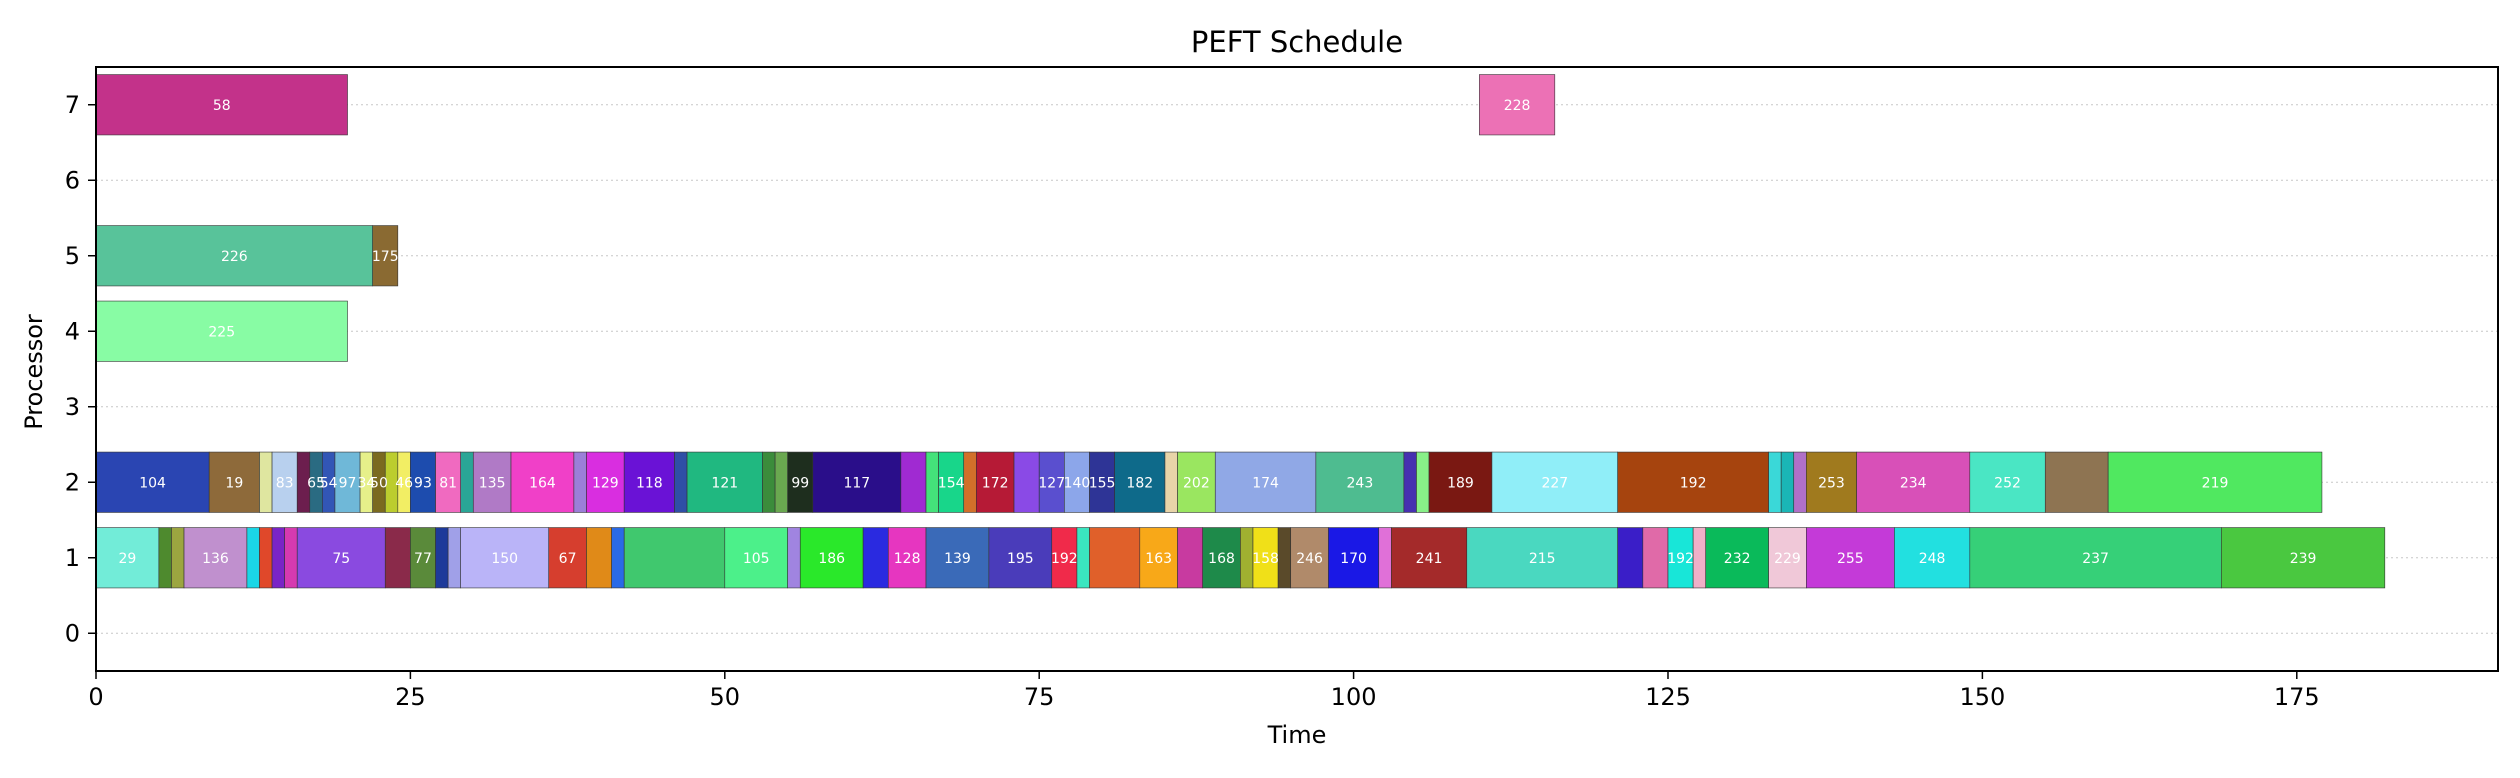  I want to click on task-label: 46, so click(404, 483).